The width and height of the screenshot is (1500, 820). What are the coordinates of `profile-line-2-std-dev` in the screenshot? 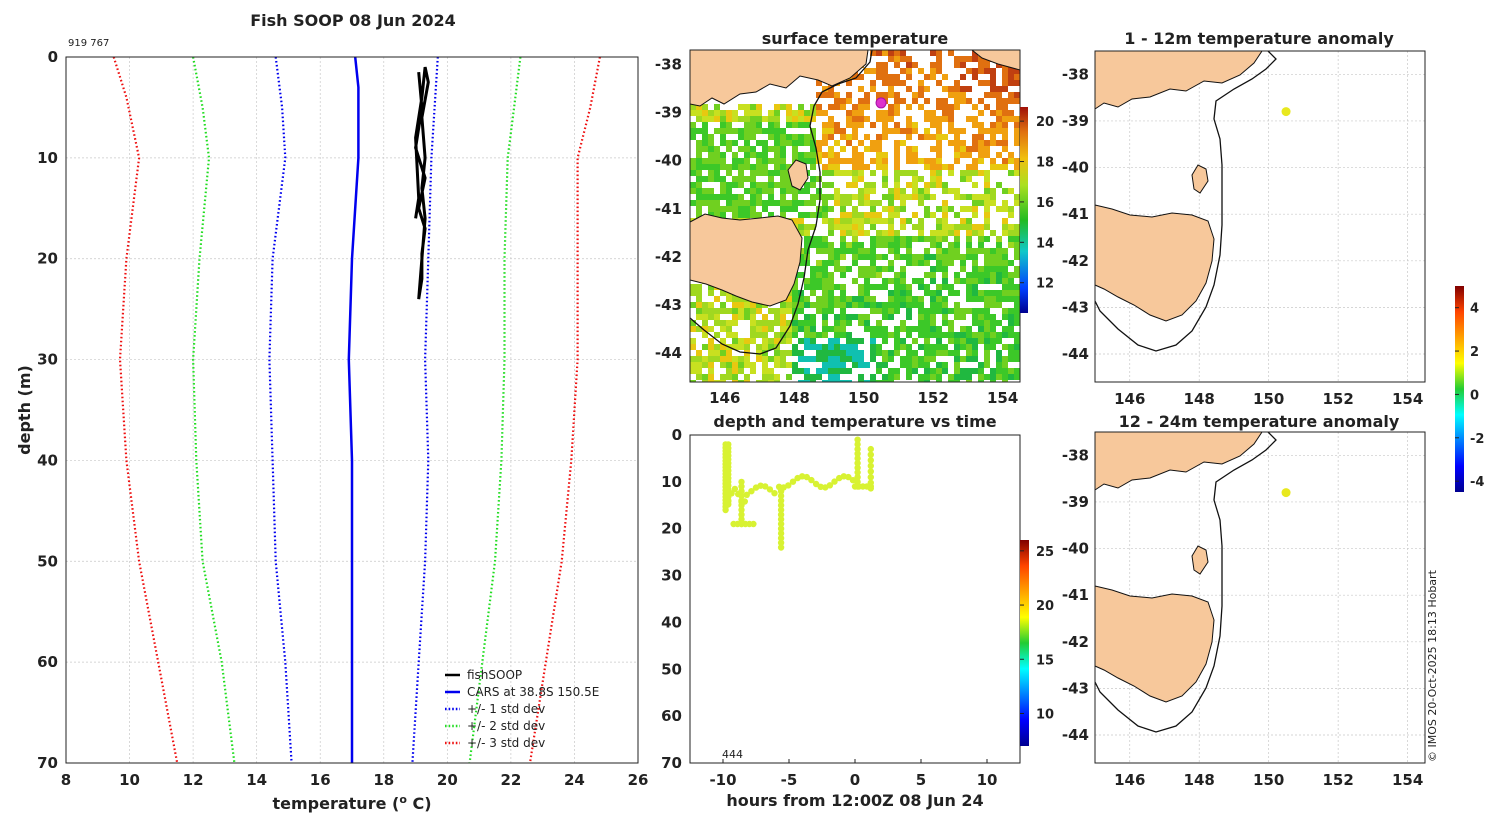 It's located at (213, 410).